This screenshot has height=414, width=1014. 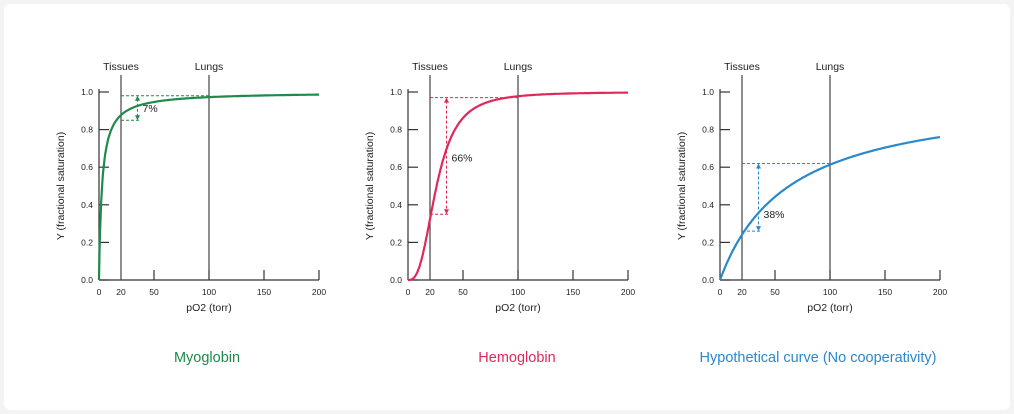 I want to click on chart-title: Hypothetical curve (No cooperativity), so click(x=818, y=358).